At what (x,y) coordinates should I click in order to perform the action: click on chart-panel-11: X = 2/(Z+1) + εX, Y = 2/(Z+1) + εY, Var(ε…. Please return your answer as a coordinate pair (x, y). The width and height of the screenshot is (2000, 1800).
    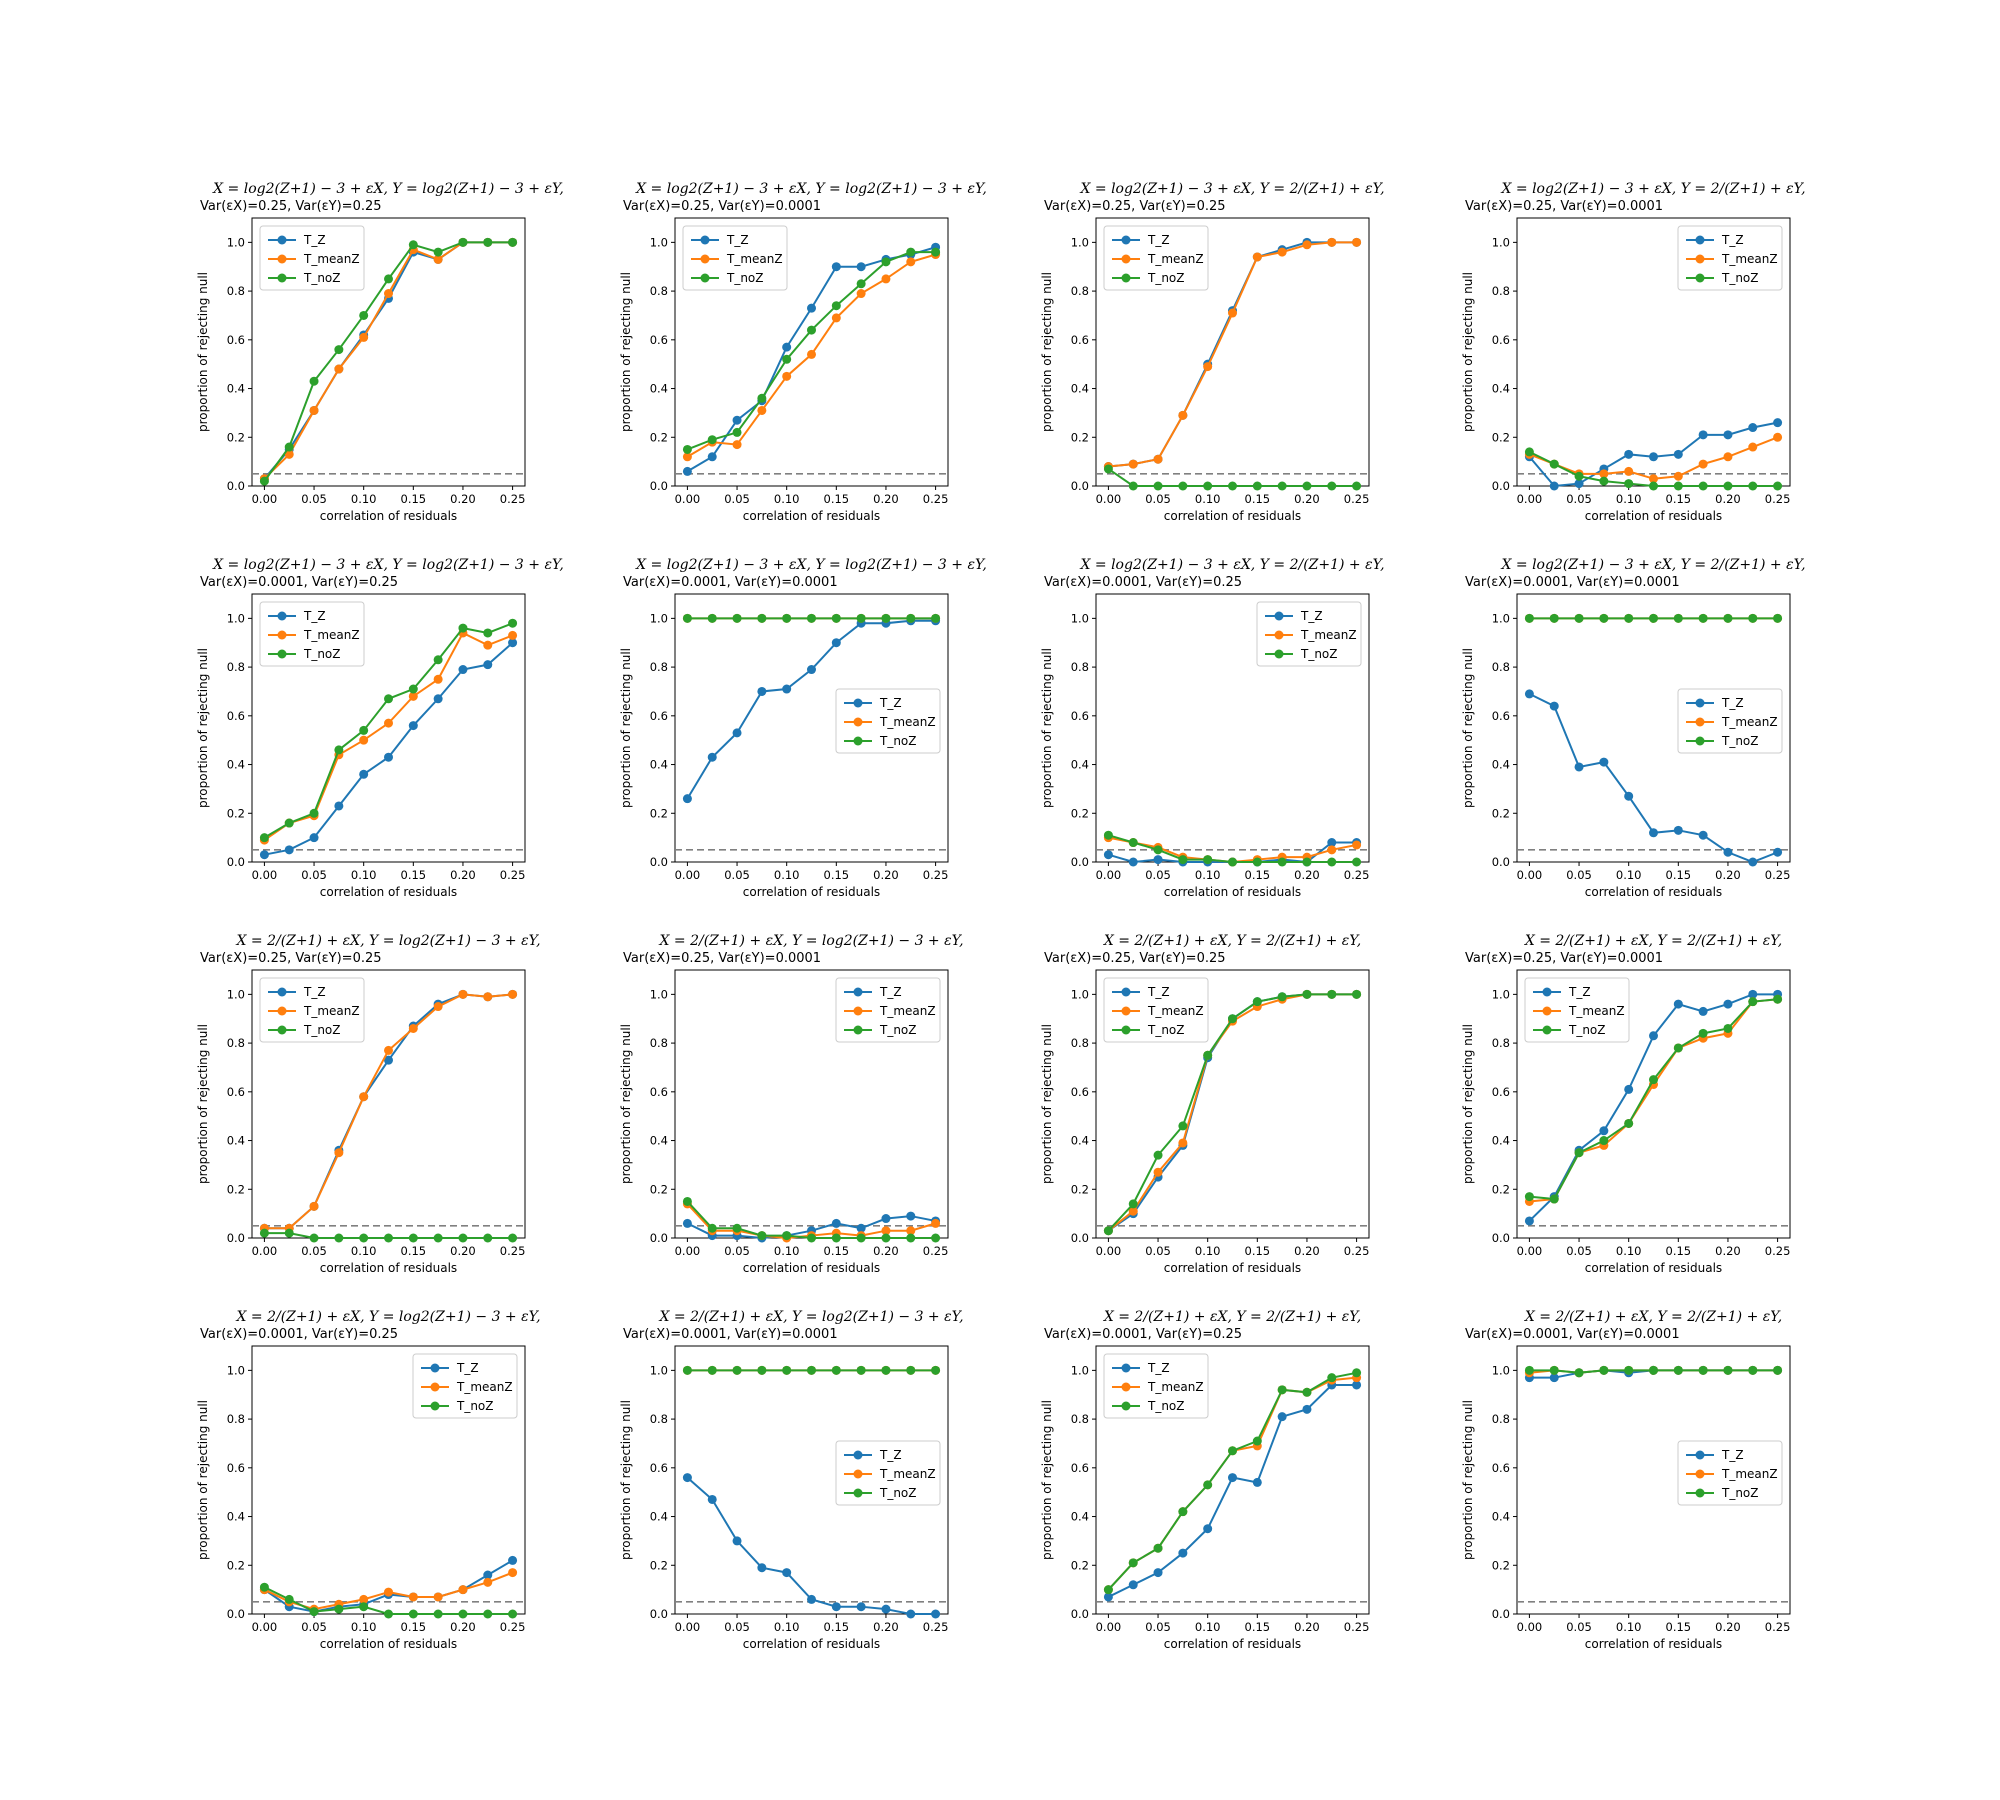
    Looking at the image, I should click on (1205, 1104).